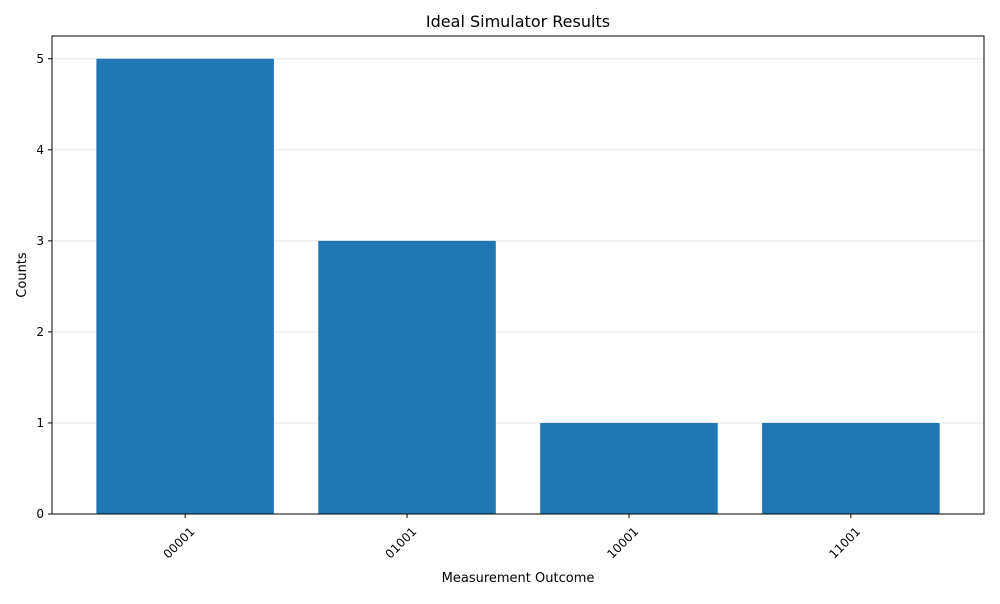 The image size is (1000, 604). What do you see at coordinates (844, 542) in the screenshot?
I see `x-tick-label: 11001` at bounding box center [844, 542].